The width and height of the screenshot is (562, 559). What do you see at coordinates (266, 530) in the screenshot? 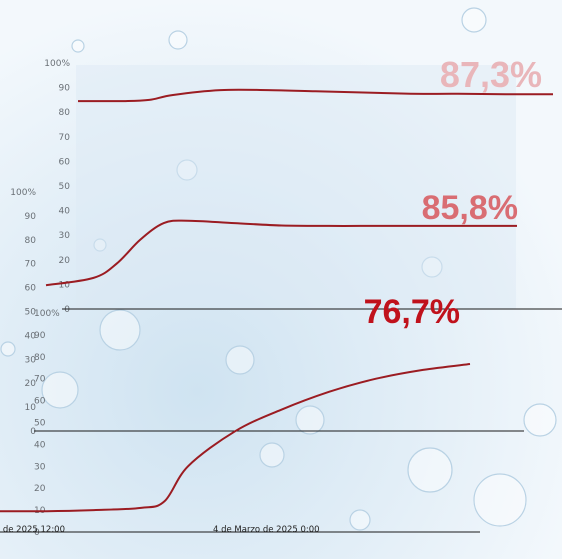
I see `x-tick-label: 4 de Marzo de 2025 0:00` at bounding box center [266, 530].